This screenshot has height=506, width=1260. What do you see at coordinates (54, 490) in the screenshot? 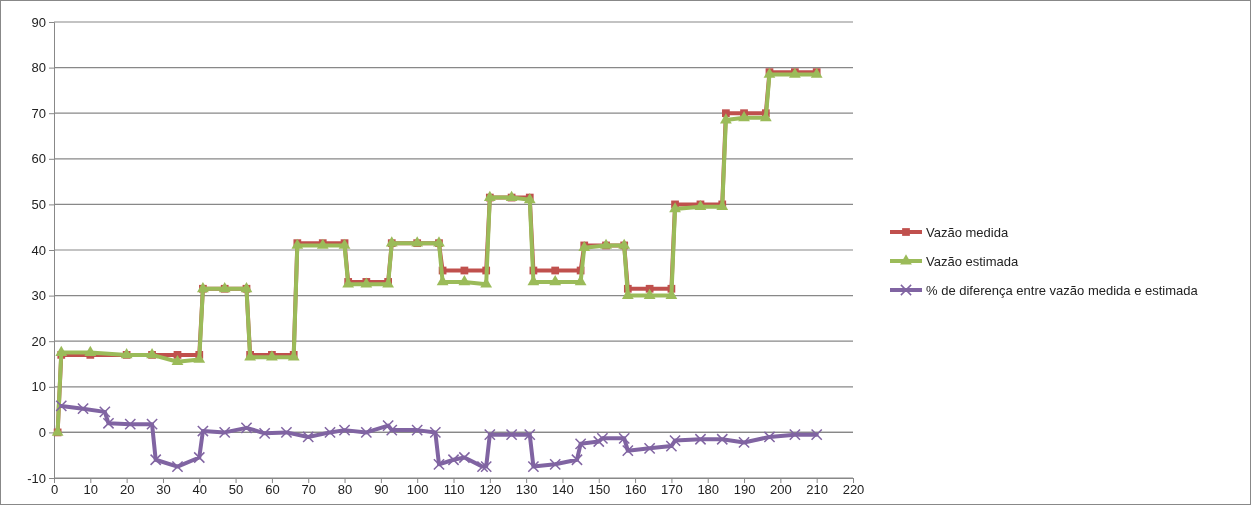
I see `x-tick-label: 0` at bounding box center [54, 490].